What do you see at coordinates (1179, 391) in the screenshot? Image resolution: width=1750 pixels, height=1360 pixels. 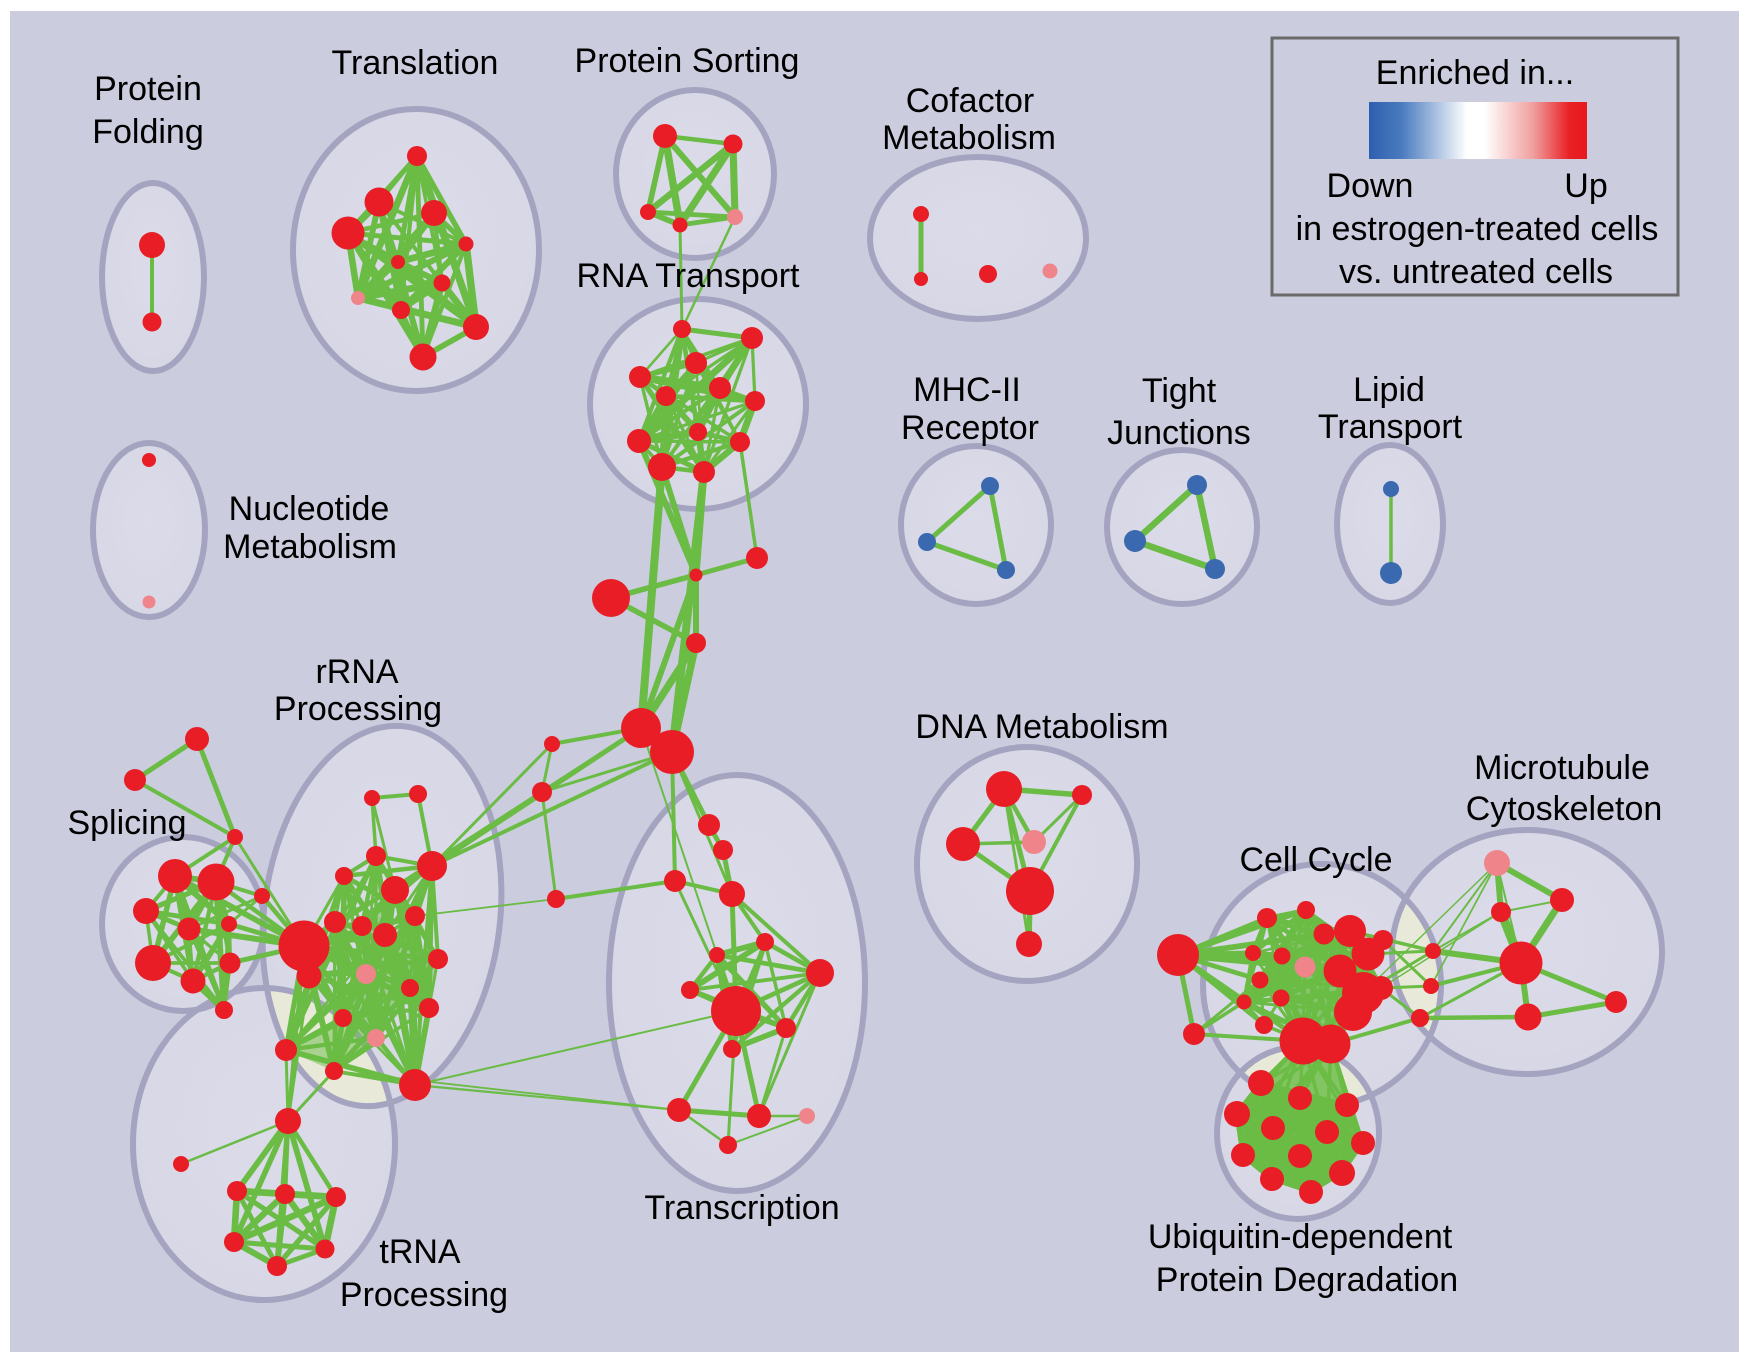 I see `svg-text: Tight` at bounding box center [1179, 391].